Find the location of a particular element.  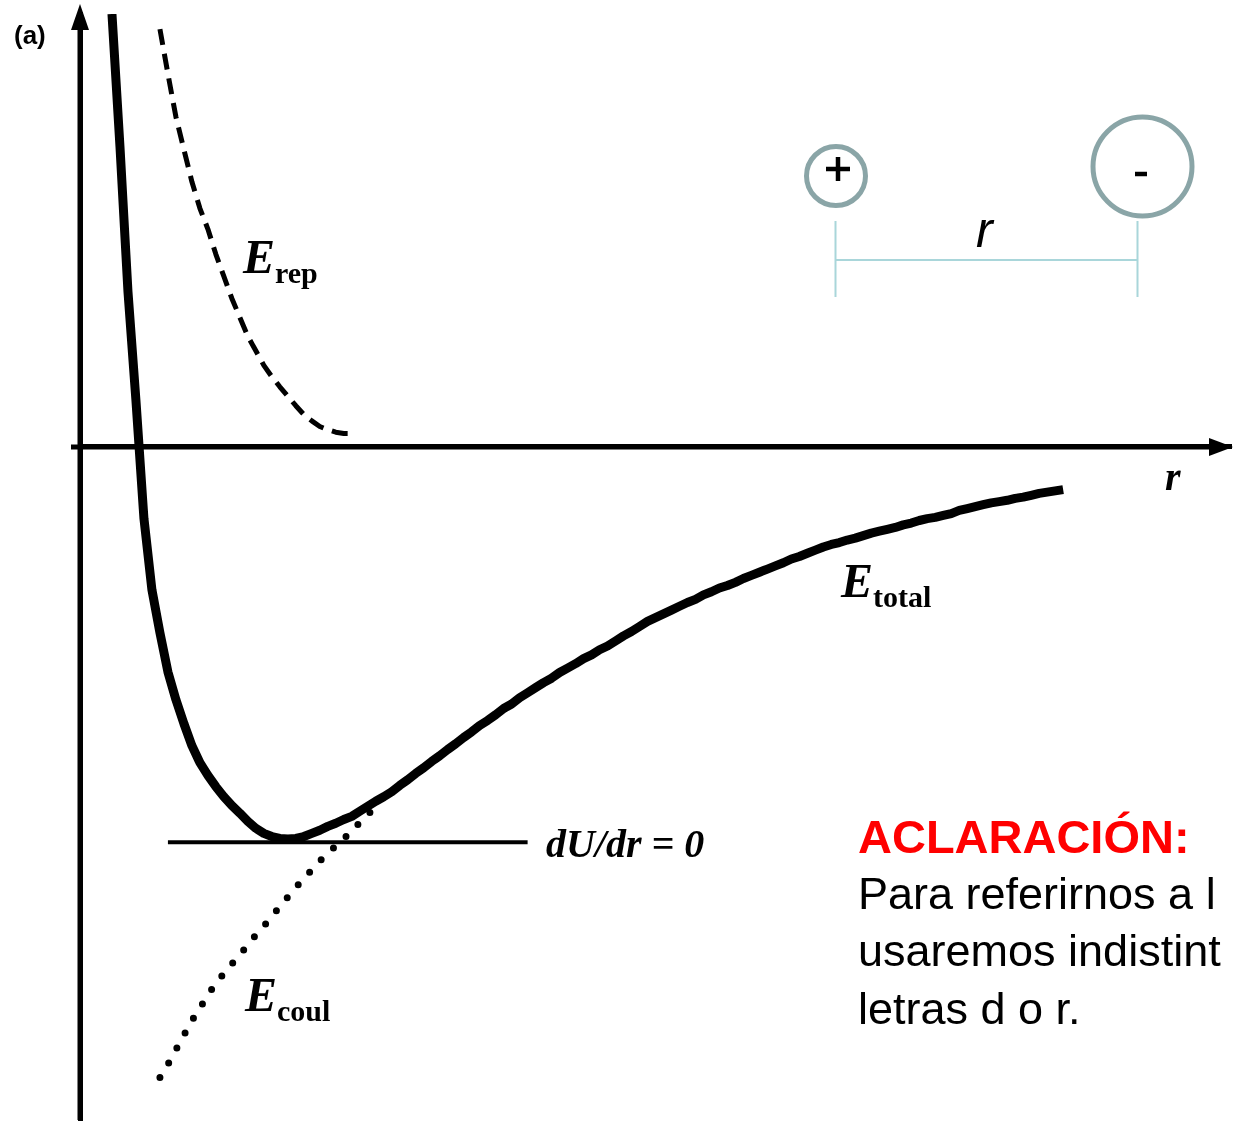

y-axis-title: (a) is located at coordinates (30, 35).